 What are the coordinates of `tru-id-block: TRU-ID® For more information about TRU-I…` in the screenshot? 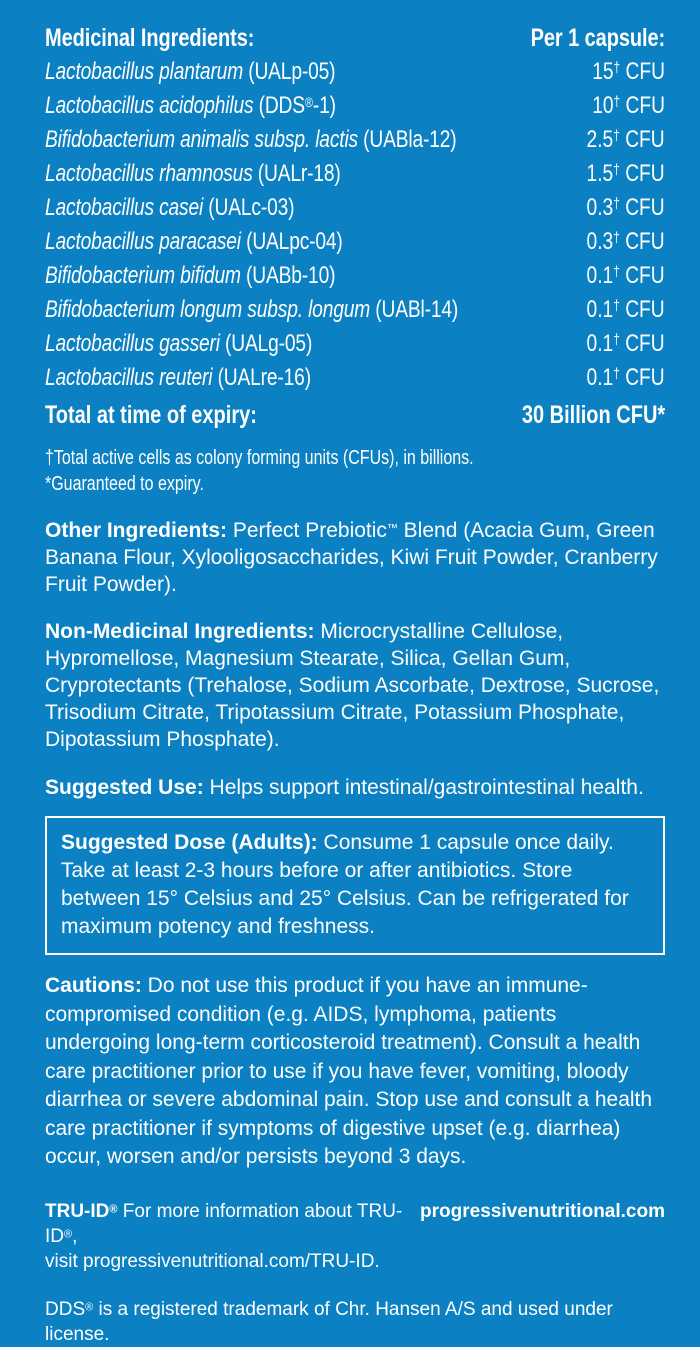 It's located at (232, 1236).